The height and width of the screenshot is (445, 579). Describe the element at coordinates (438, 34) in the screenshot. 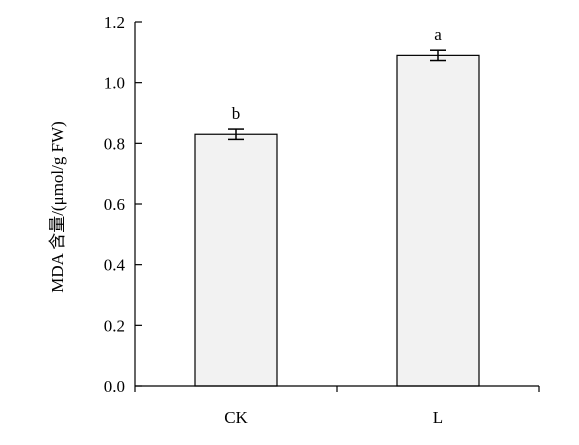

I see `significance-label-l: a` at that location.